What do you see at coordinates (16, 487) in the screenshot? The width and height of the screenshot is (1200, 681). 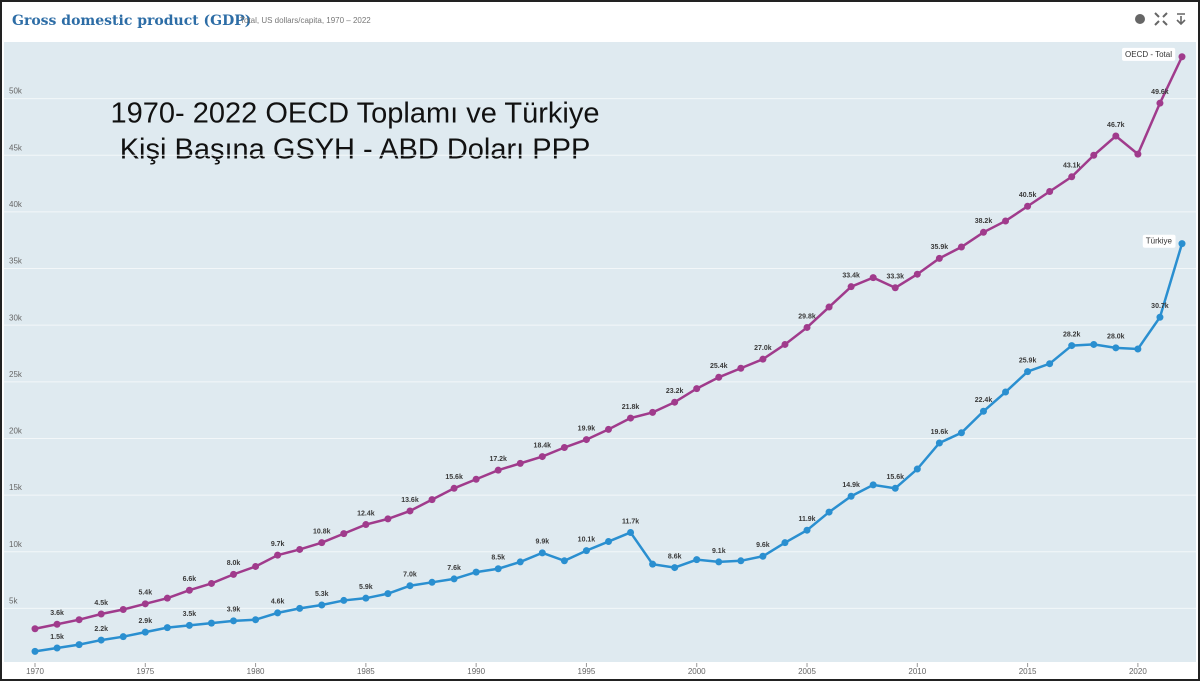 I see `y-tick-label: 15k` at bounding box center [16, 487].